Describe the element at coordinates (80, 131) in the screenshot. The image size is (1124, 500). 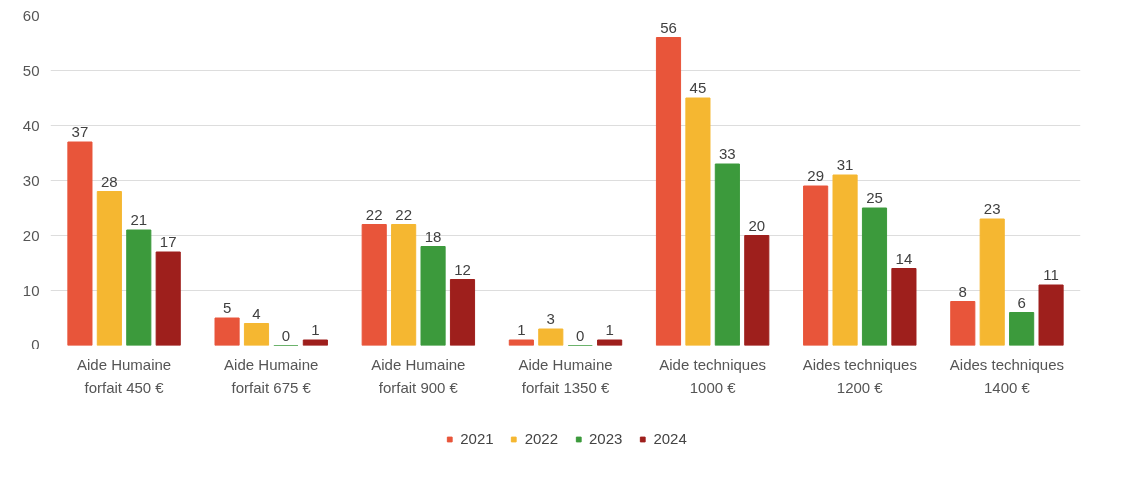
I see `data-label: 37` at that location.